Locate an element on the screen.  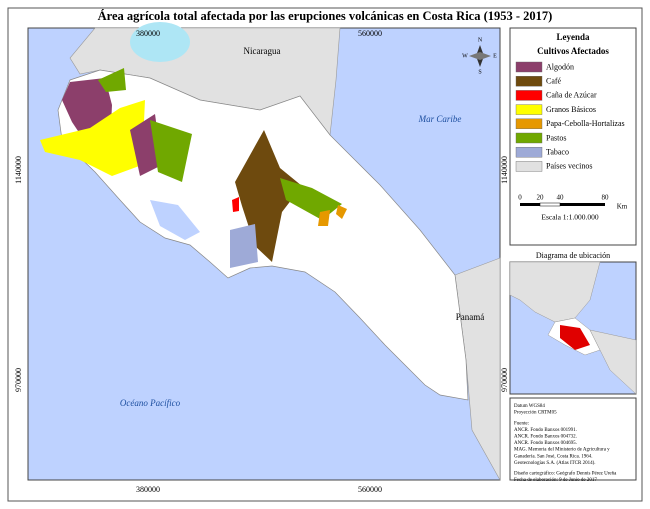
north-letter: E is located at coordinates (495, 56).